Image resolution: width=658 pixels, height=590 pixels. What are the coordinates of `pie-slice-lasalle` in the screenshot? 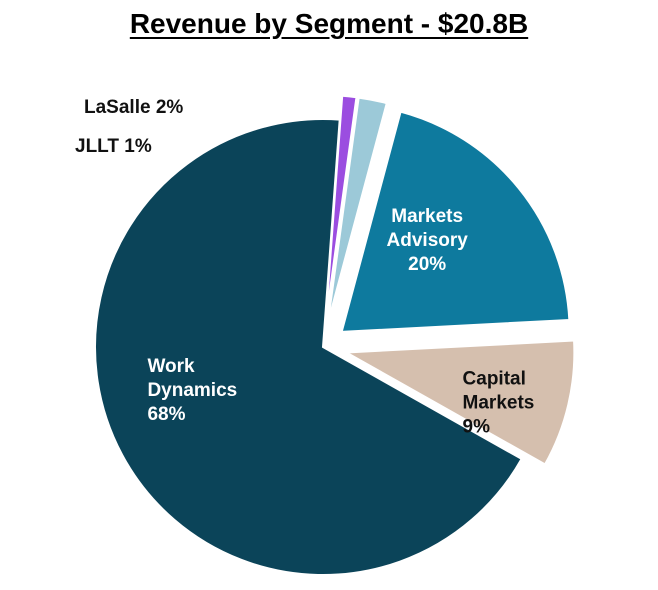 It's located at (357, 210).